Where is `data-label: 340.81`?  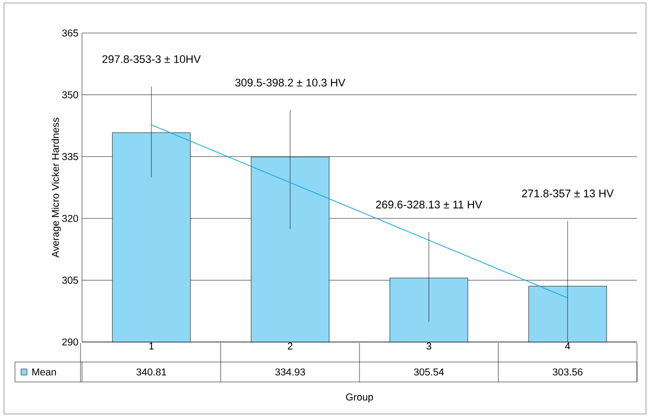
data-label: 340.81 is located at coordinates (151, 372).